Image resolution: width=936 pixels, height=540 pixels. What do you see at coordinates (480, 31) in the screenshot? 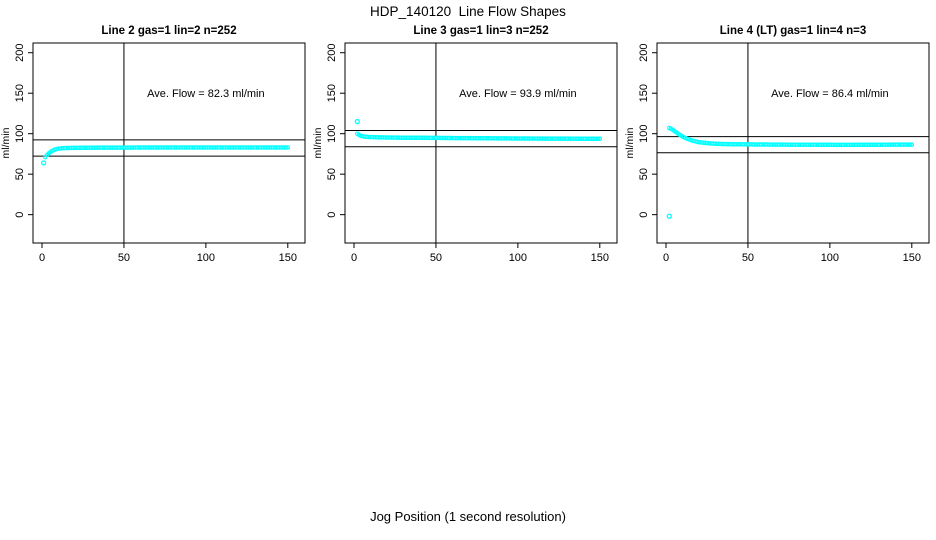
I see `panel-title: Line 3 gas=1 lin=3 n=252` at bounding box center [480, 31].